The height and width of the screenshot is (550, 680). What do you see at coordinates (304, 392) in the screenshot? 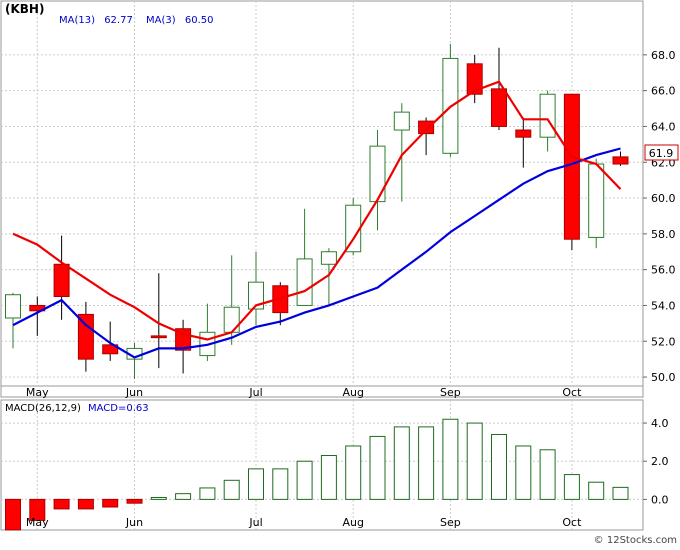
I see `price-month-labels: May Jun Jul Aug Sep Oct` at bounding box center [304, 392].